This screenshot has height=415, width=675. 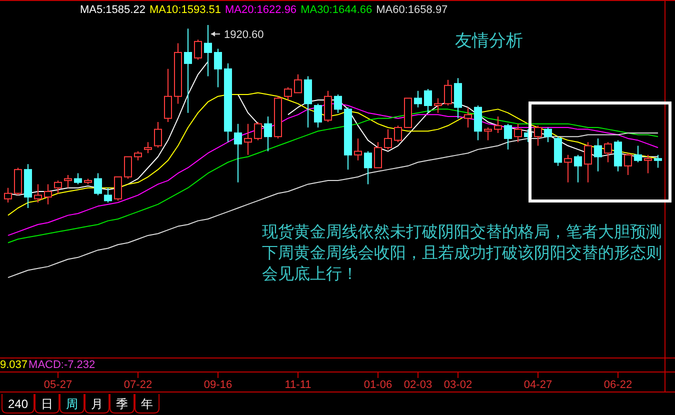 I want to click on text: 周, so click(x=72, y=404).